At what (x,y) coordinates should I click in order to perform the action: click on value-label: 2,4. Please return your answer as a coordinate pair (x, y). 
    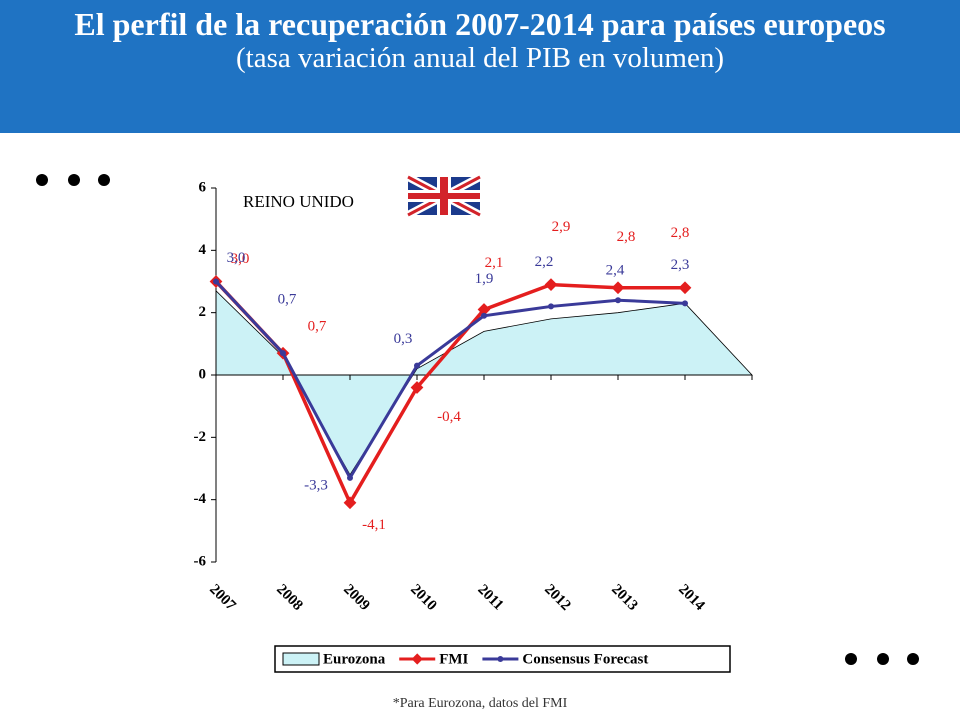
    Looking at the image, I should click on (615, 271).